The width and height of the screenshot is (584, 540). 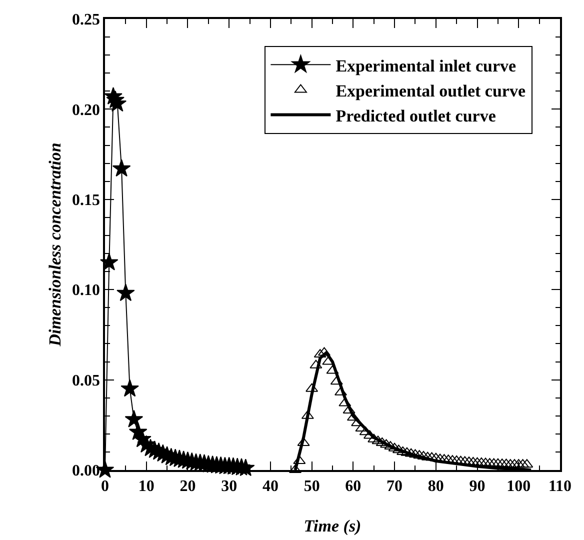 What do you see at coordinates (229, 486) in the screenshot?
I see `x-tick-label: 30` at bounding box center [229, 486].